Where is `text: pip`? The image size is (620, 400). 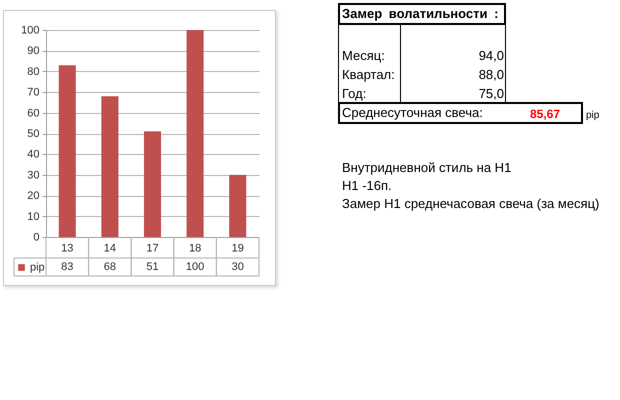
text: pip is located at coordinates (593, 116).